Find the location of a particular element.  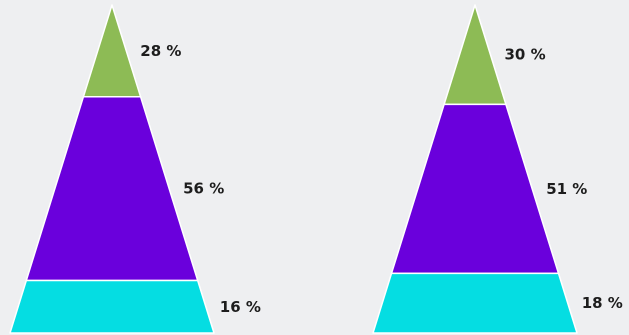

pyramid-1-label-top: 28 % is located at coordinates (160, 51).